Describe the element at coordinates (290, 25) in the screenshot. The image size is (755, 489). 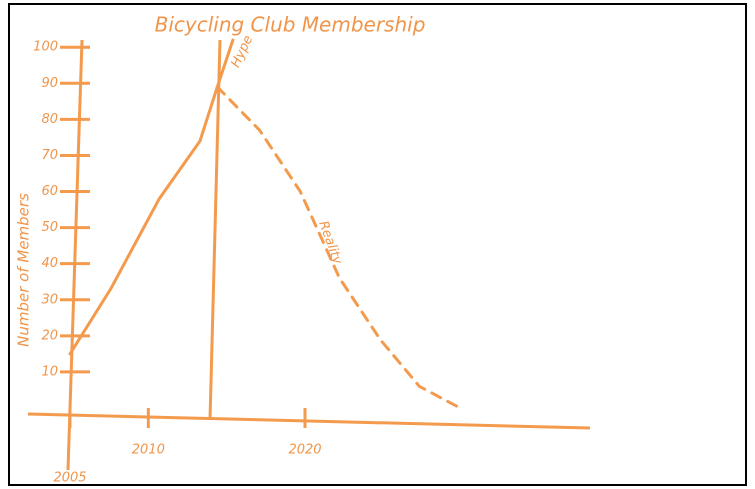
I see `chart-title: Bicycling Club Membership` at that location.